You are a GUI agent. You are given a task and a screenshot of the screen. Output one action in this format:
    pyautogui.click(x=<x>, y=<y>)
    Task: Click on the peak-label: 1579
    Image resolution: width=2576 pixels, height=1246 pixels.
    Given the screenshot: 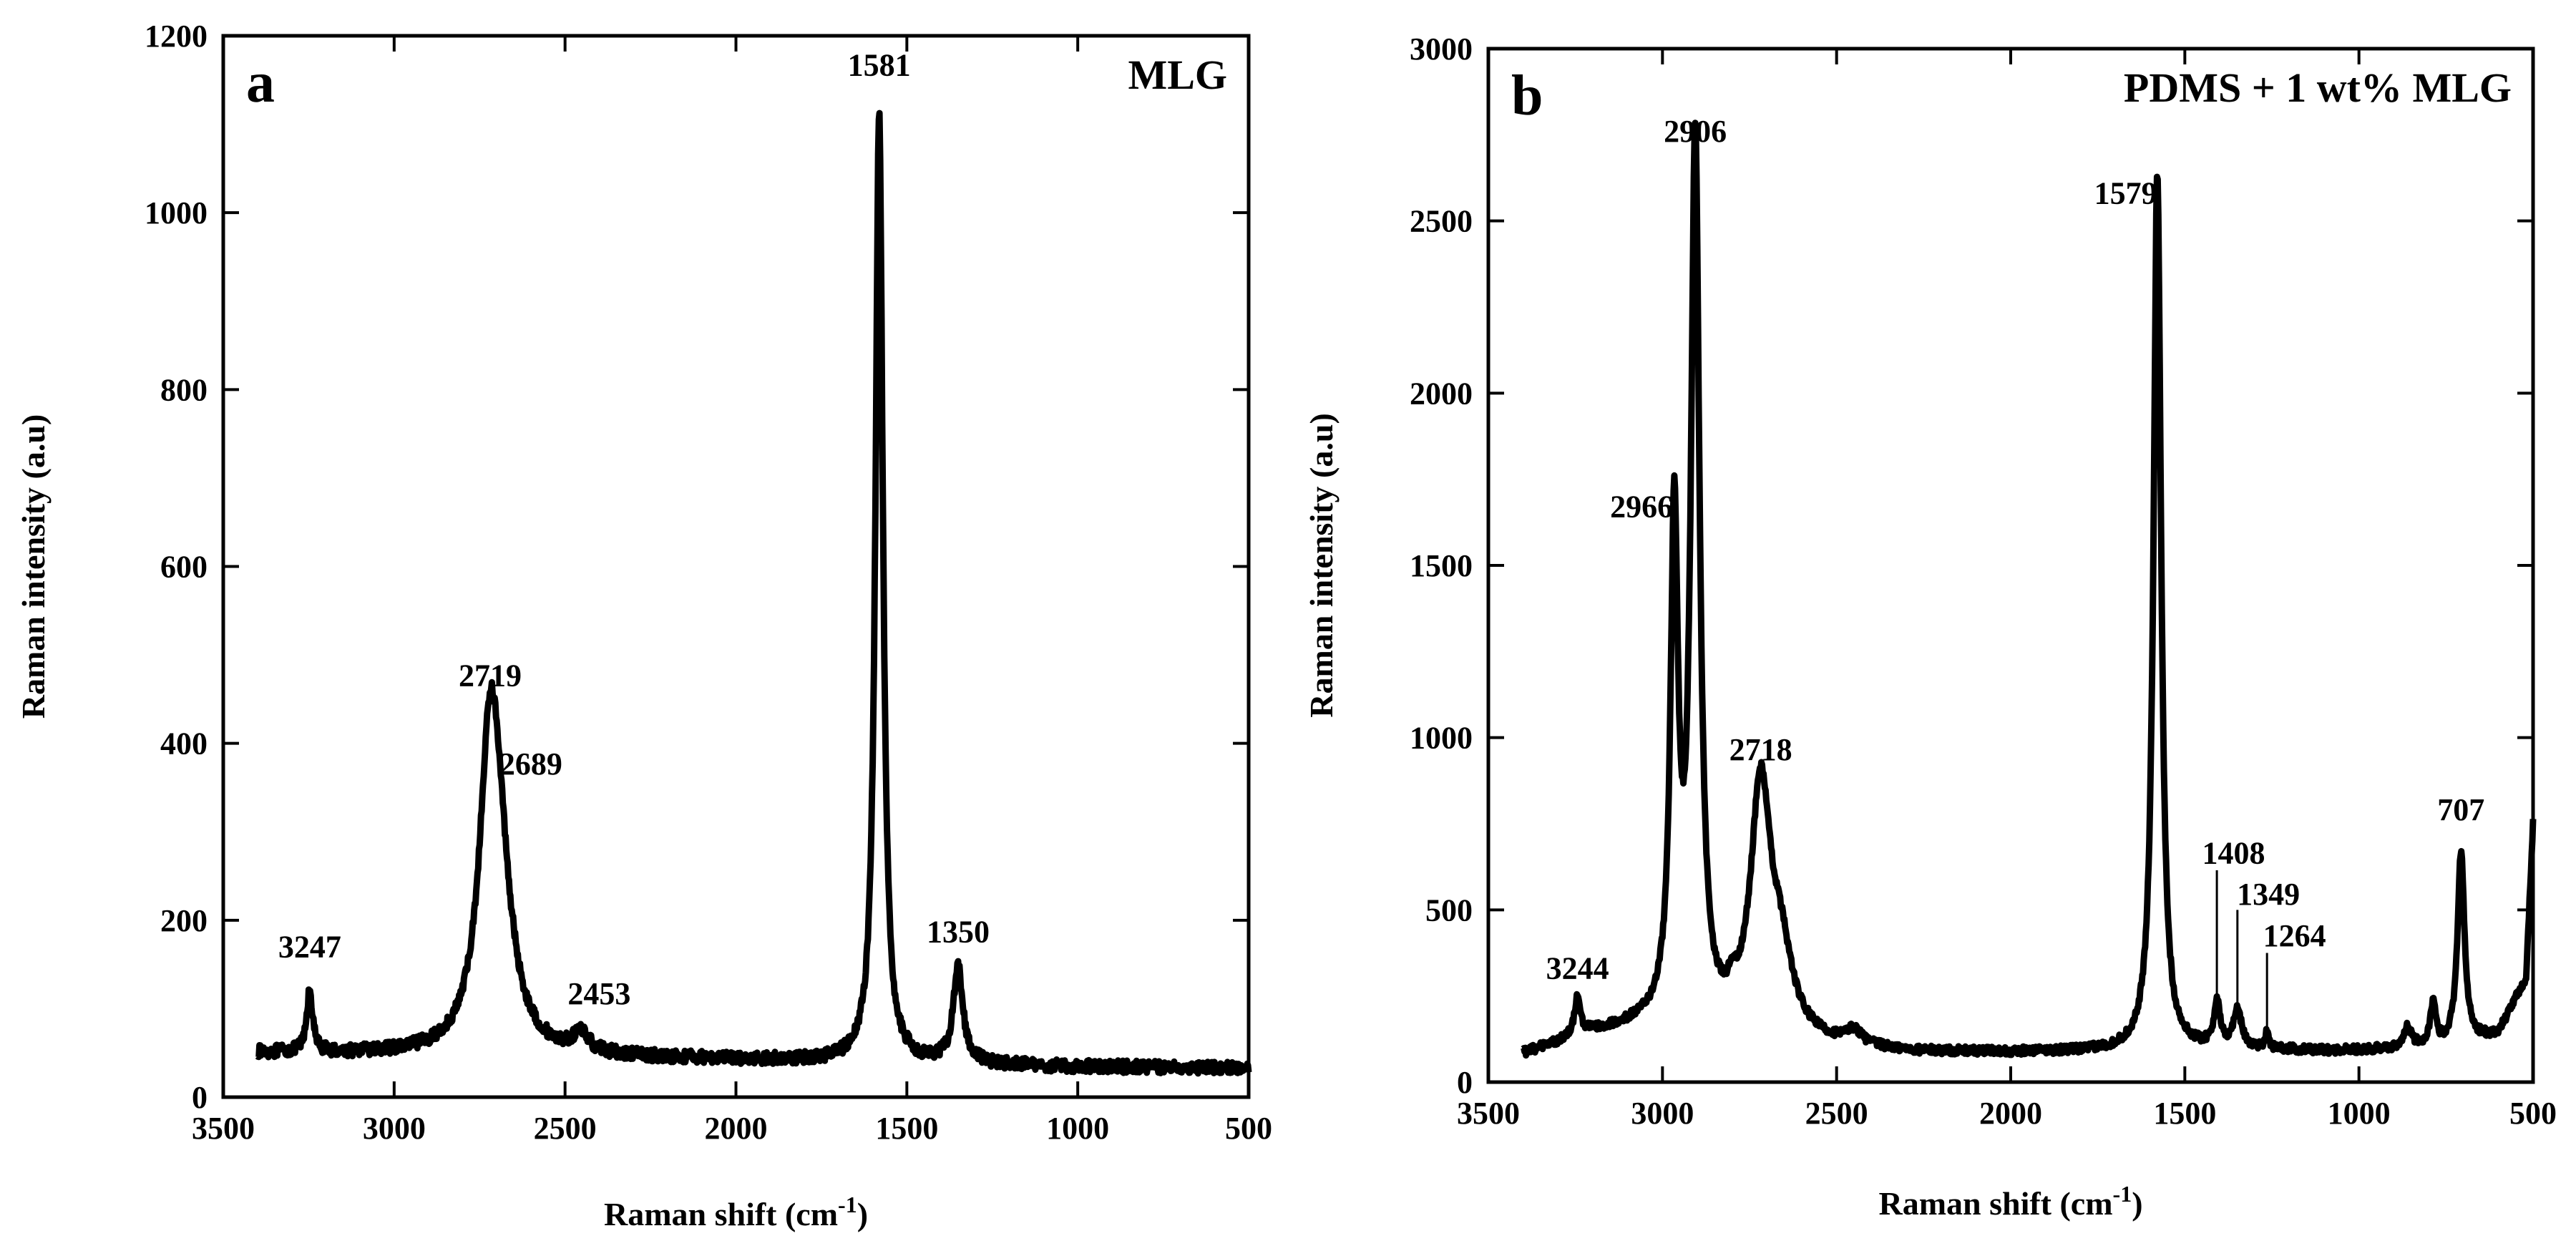 What is the action you would take?
    pyautogui.click(x=2125, y=193)
    